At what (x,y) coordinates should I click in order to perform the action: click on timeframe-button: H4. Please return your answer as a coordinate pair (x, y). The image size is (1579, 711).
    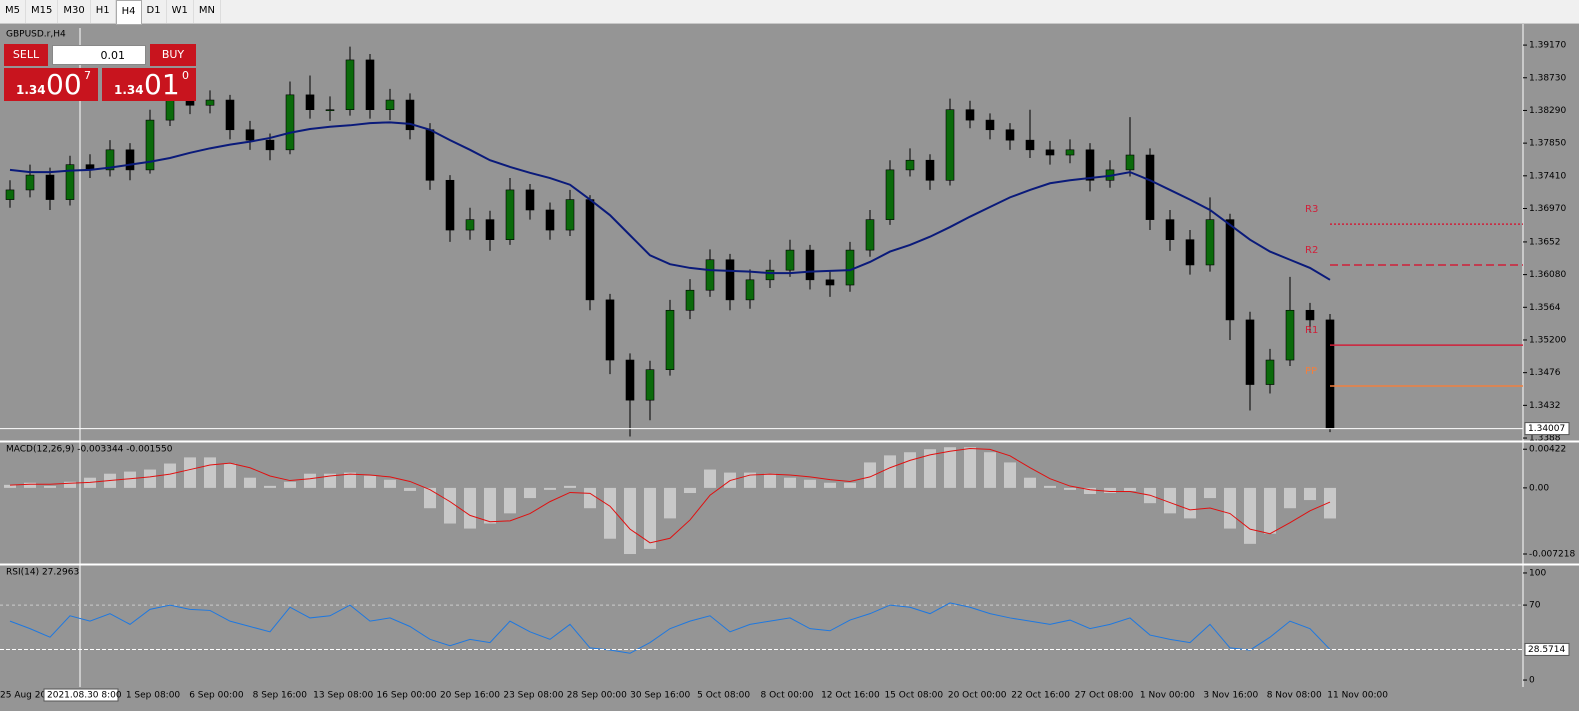
    Looking at the image, I should click on (128, 12).